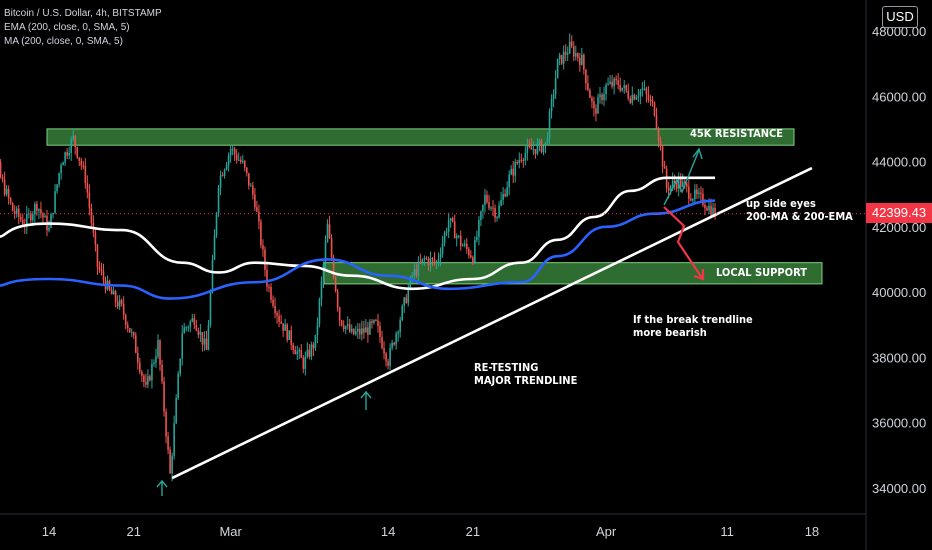 This screenshot has height=550, width=932. I want to click on support-label: LOCAL SUPPORT, so click(761, 272).